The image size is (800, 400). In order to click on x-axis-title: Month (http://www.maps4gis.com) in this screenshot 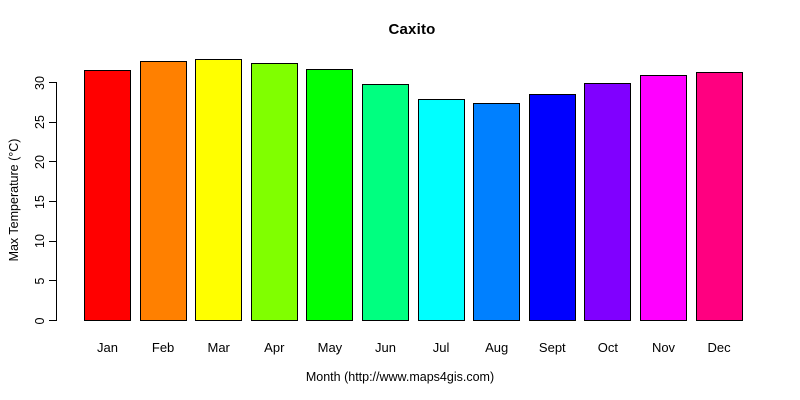, I will do `click(400, 377)`.